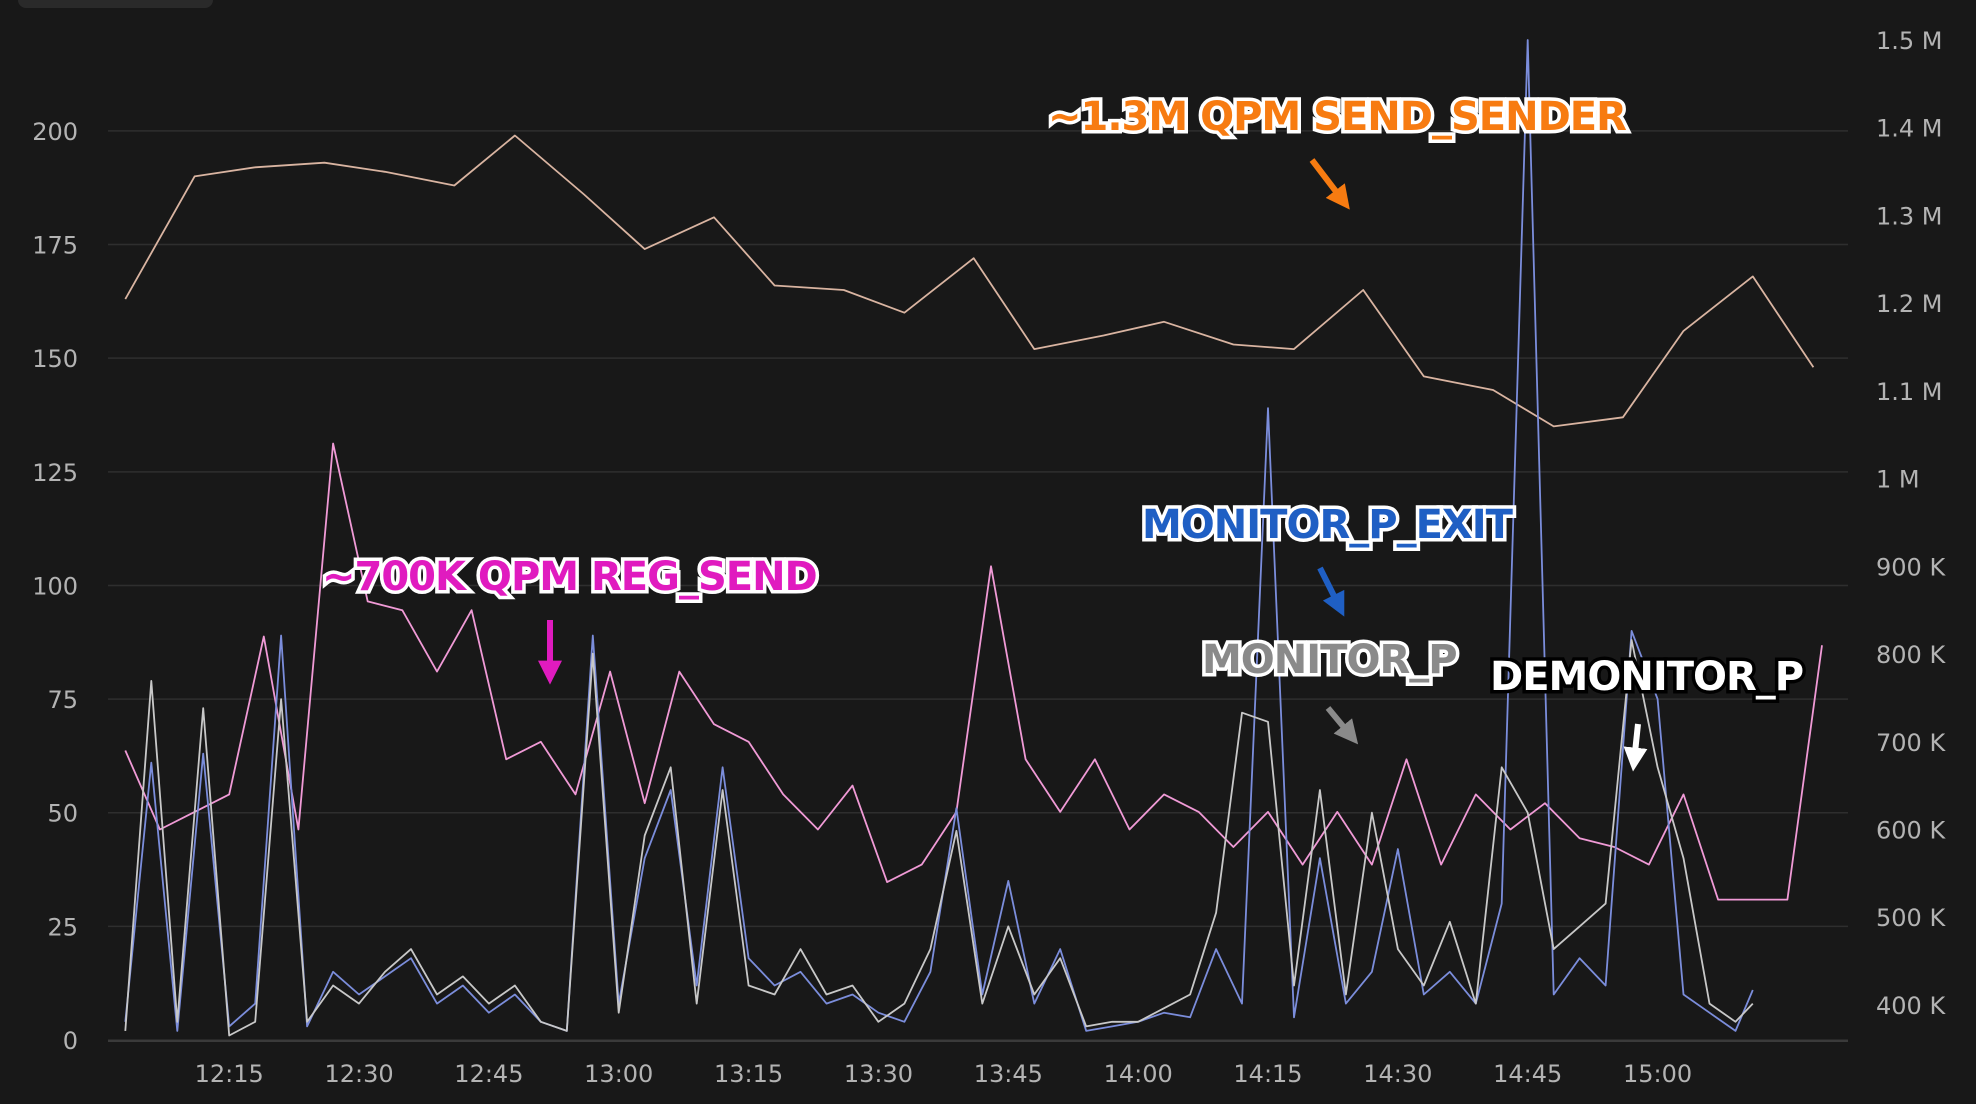 This screenshot has width=1976, height=1104. What do you see at coordinates (748, 1074) in the screenshot?
I see `x-tick-label: 13:15` at bounding box center [748, 1074].